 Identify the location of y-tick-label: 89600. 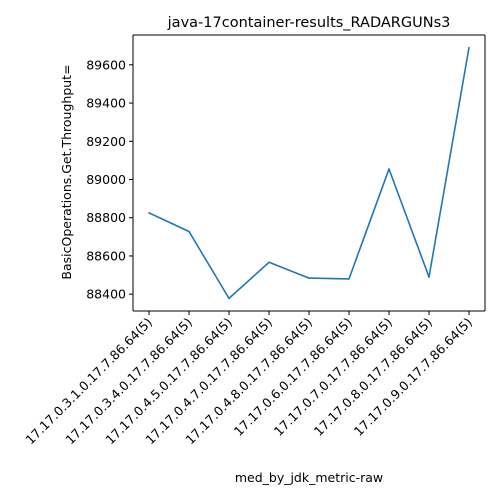
(106, 64).